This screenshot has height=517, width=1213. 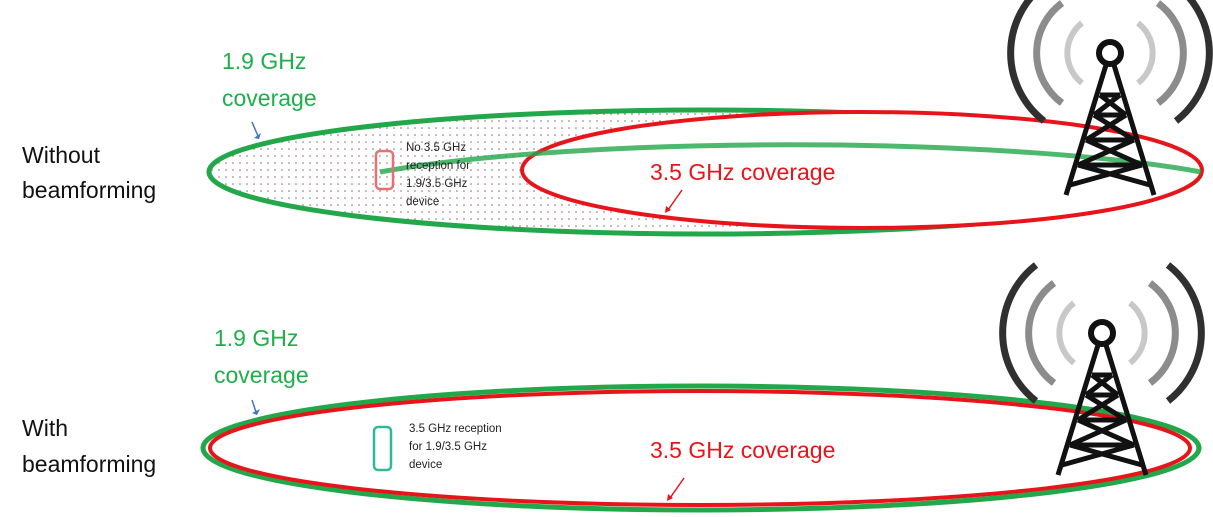 What do you see at coordinates (61, 155) in the screenshot?
I see `row-label: Without` at bounding box center [61, 155].